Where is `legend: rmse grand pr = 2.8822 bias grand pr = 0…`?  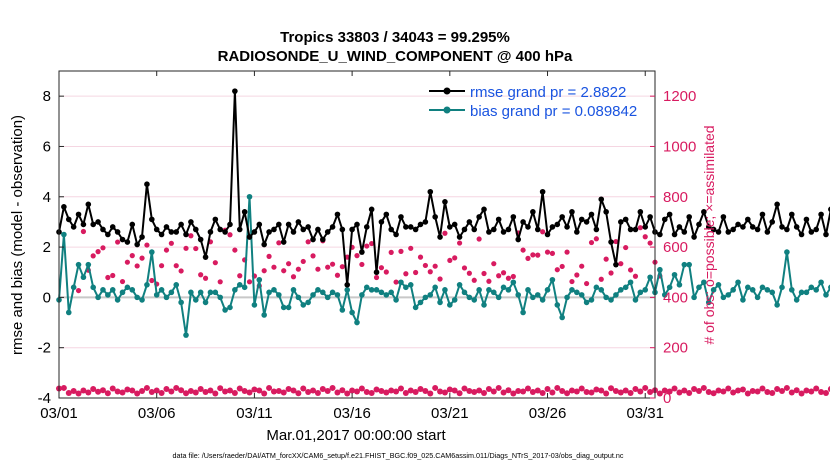 legend: rmse grand pr = 2.8822 bias grand pr = 0… is located at coordinates (533, 102).